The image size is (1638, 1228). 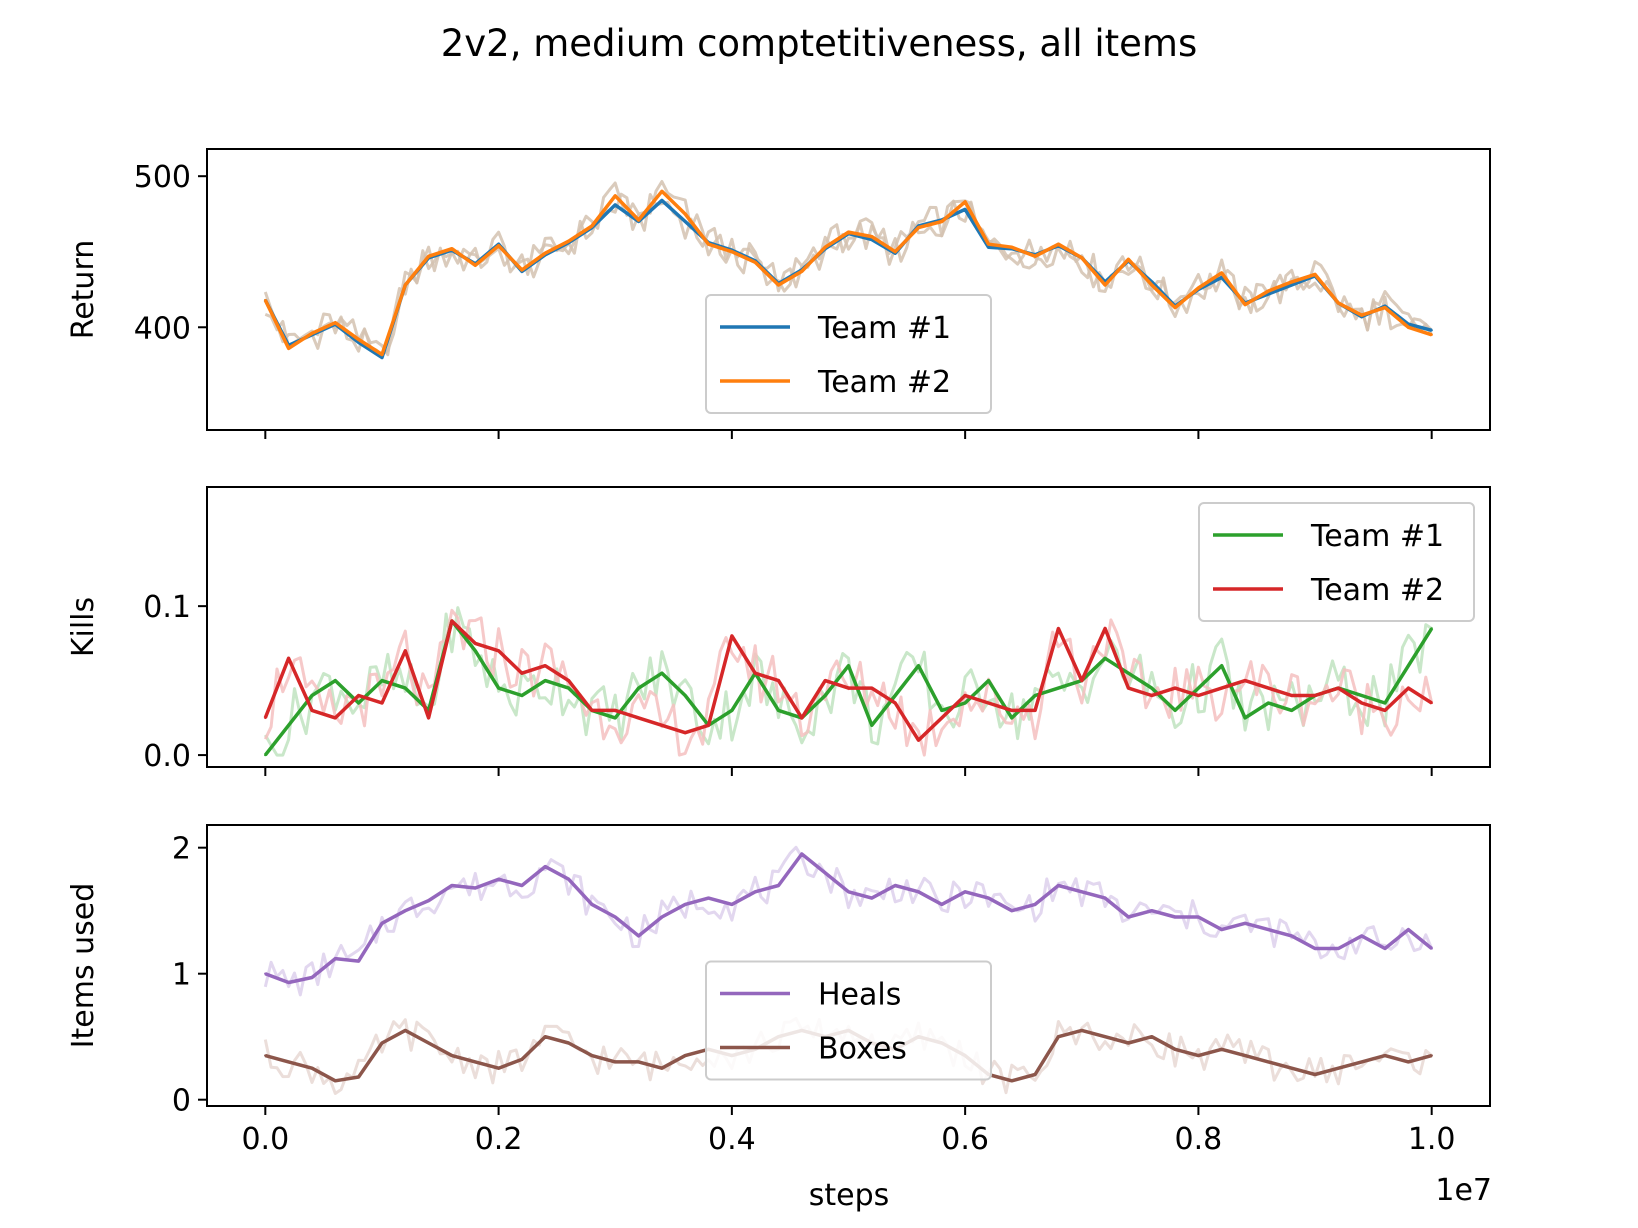 I want to click on y-tick-label: 400, so click(x=162, y=328).